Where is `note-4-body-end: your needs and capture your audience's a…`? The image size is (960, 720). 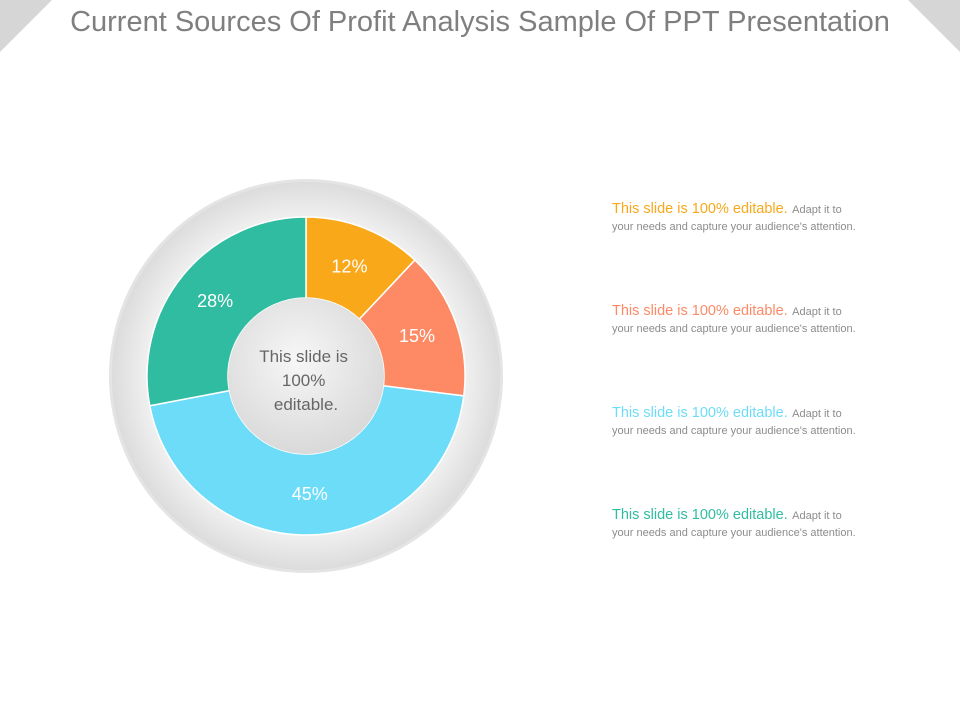
note-4-body-end: your needs and capture your audience's a… is located at coordinates (734, 533).